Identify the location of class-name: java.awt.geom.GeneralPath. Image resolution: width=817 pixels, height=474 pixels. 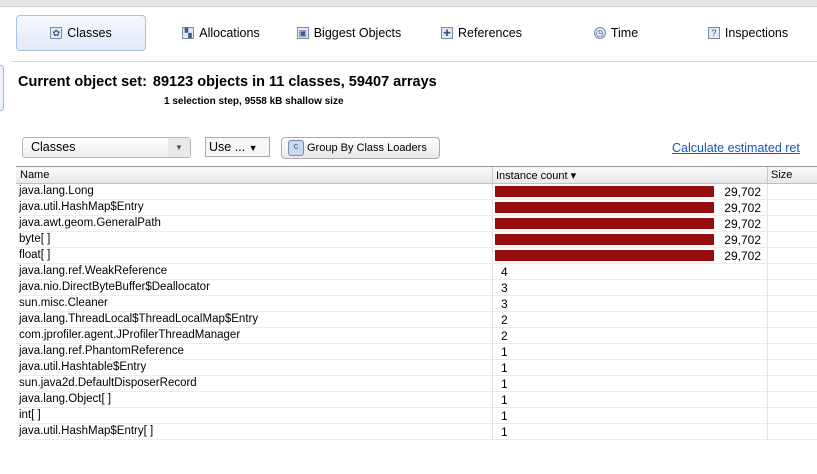
(90, 223).